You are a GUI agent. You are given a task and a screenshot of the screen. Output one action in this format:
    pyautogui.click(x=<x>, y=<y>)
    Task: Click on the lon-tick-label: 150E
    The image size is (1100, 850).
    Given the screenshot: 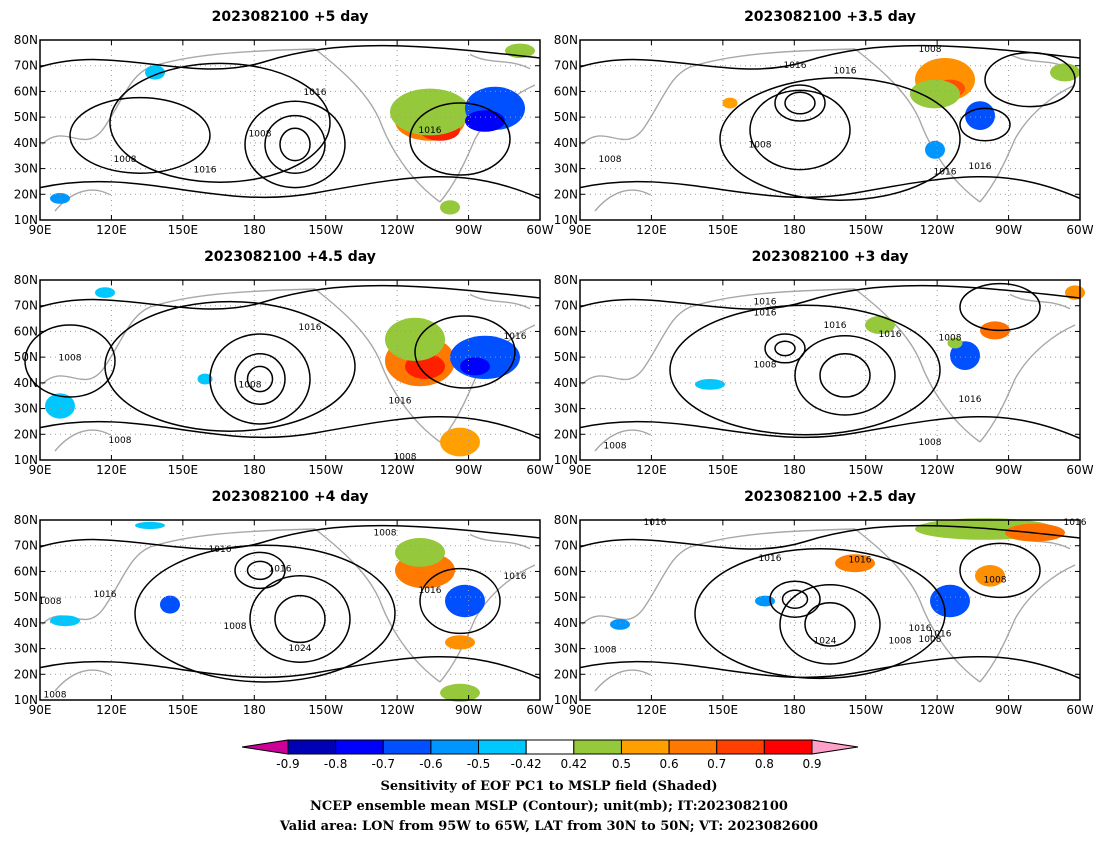 What is the action you would take?
    pyautogui.click(x=723, y=470)
    